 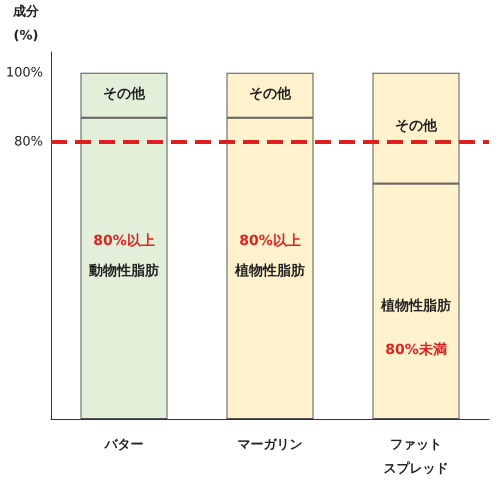 What do you see at coordinates (24, 72) in the screenshot?
I see `y-tick-label: 100%` at bounding box center [24, 72].